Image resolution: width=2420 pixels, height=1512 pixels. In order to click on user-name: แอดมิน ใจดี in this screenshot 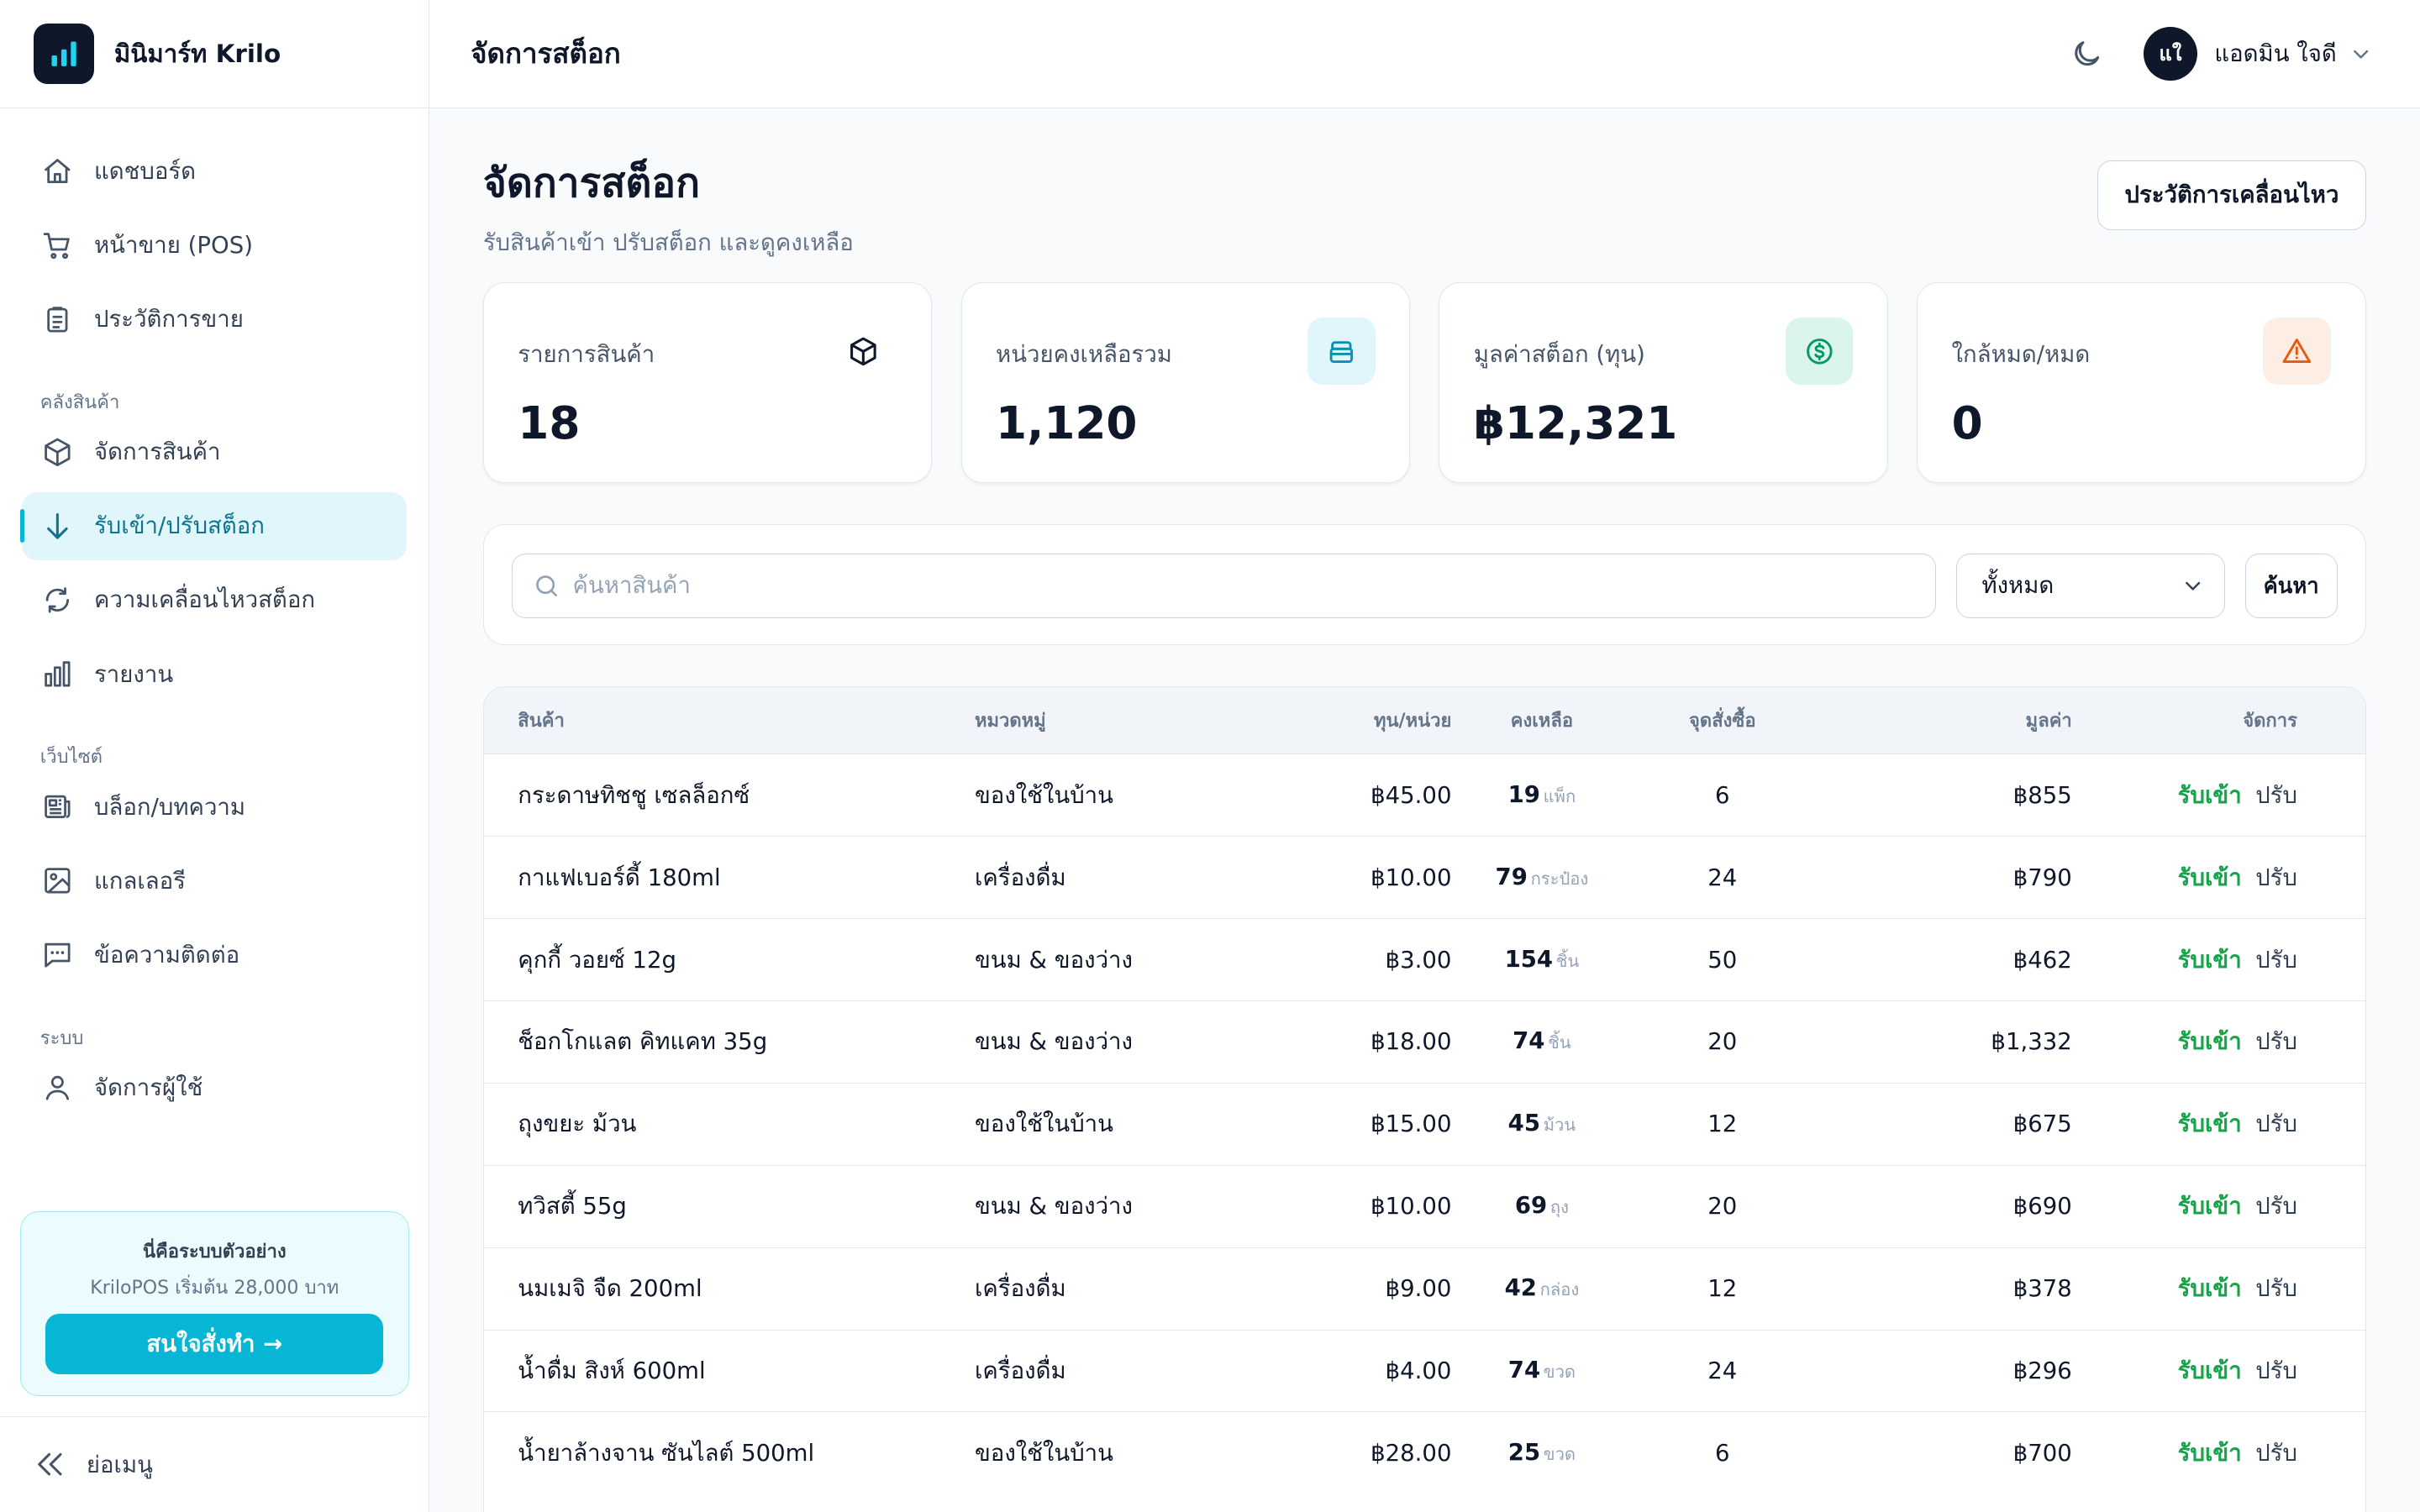, I will do `click(2275, 54)`.